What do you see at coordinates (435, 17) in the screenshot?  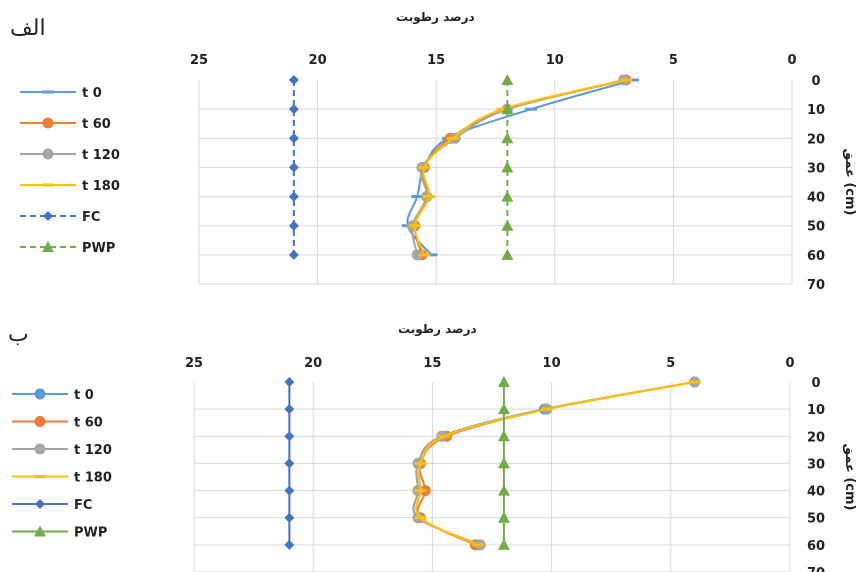 I see `chart-title-a: درصد رطوبت` at bounding box center [435, 17].